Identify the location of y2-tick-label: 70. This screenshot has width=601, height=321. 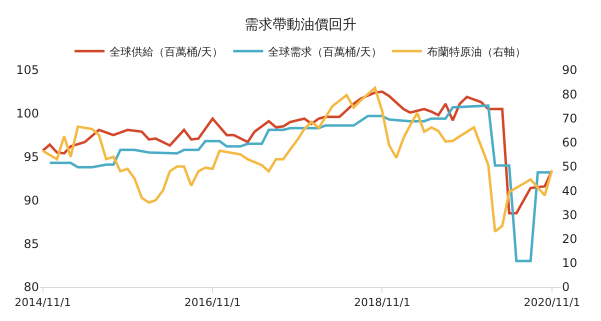
(570, 118).